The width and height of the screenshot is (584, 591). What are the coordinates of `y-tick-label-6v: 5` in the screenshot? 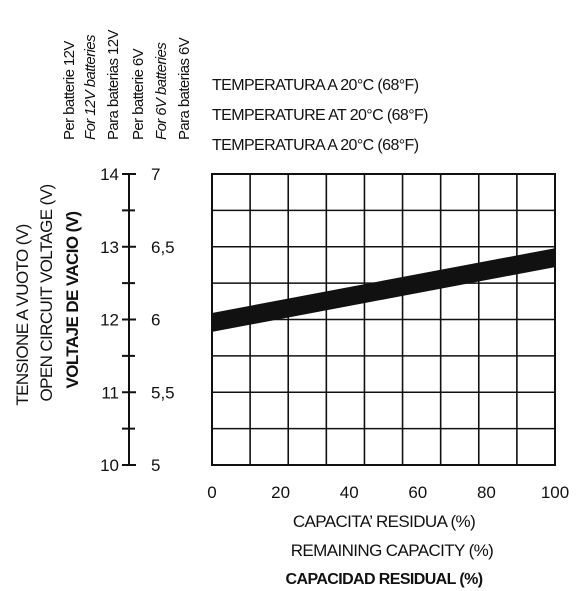 It's located at (155, 465).